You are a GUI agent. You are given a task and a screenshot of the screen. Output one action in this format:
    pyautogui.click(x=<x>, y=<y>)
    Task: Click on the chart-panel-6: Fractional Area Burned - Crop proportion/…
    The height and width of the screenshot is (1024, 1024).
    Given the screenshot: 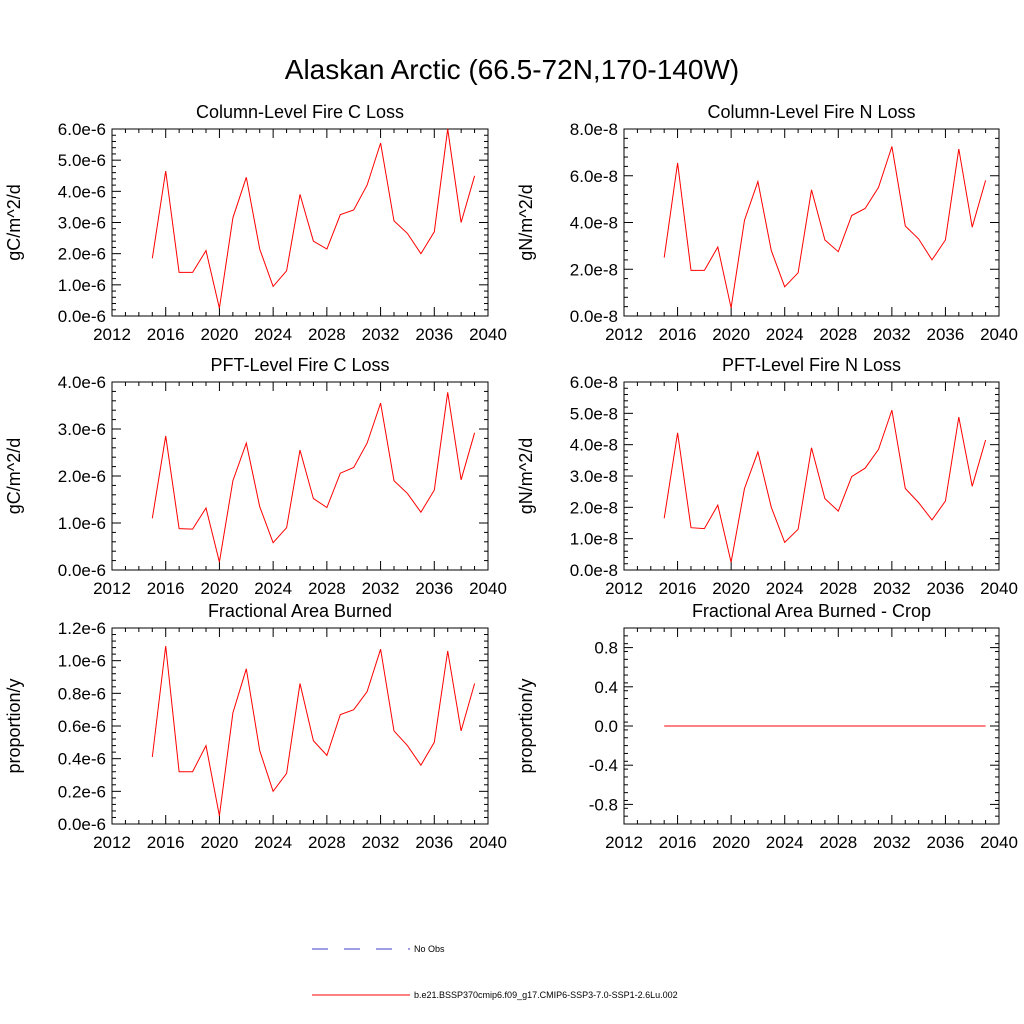 What is the action you would take?
    pyautogui.click(x=767, y=726)
    